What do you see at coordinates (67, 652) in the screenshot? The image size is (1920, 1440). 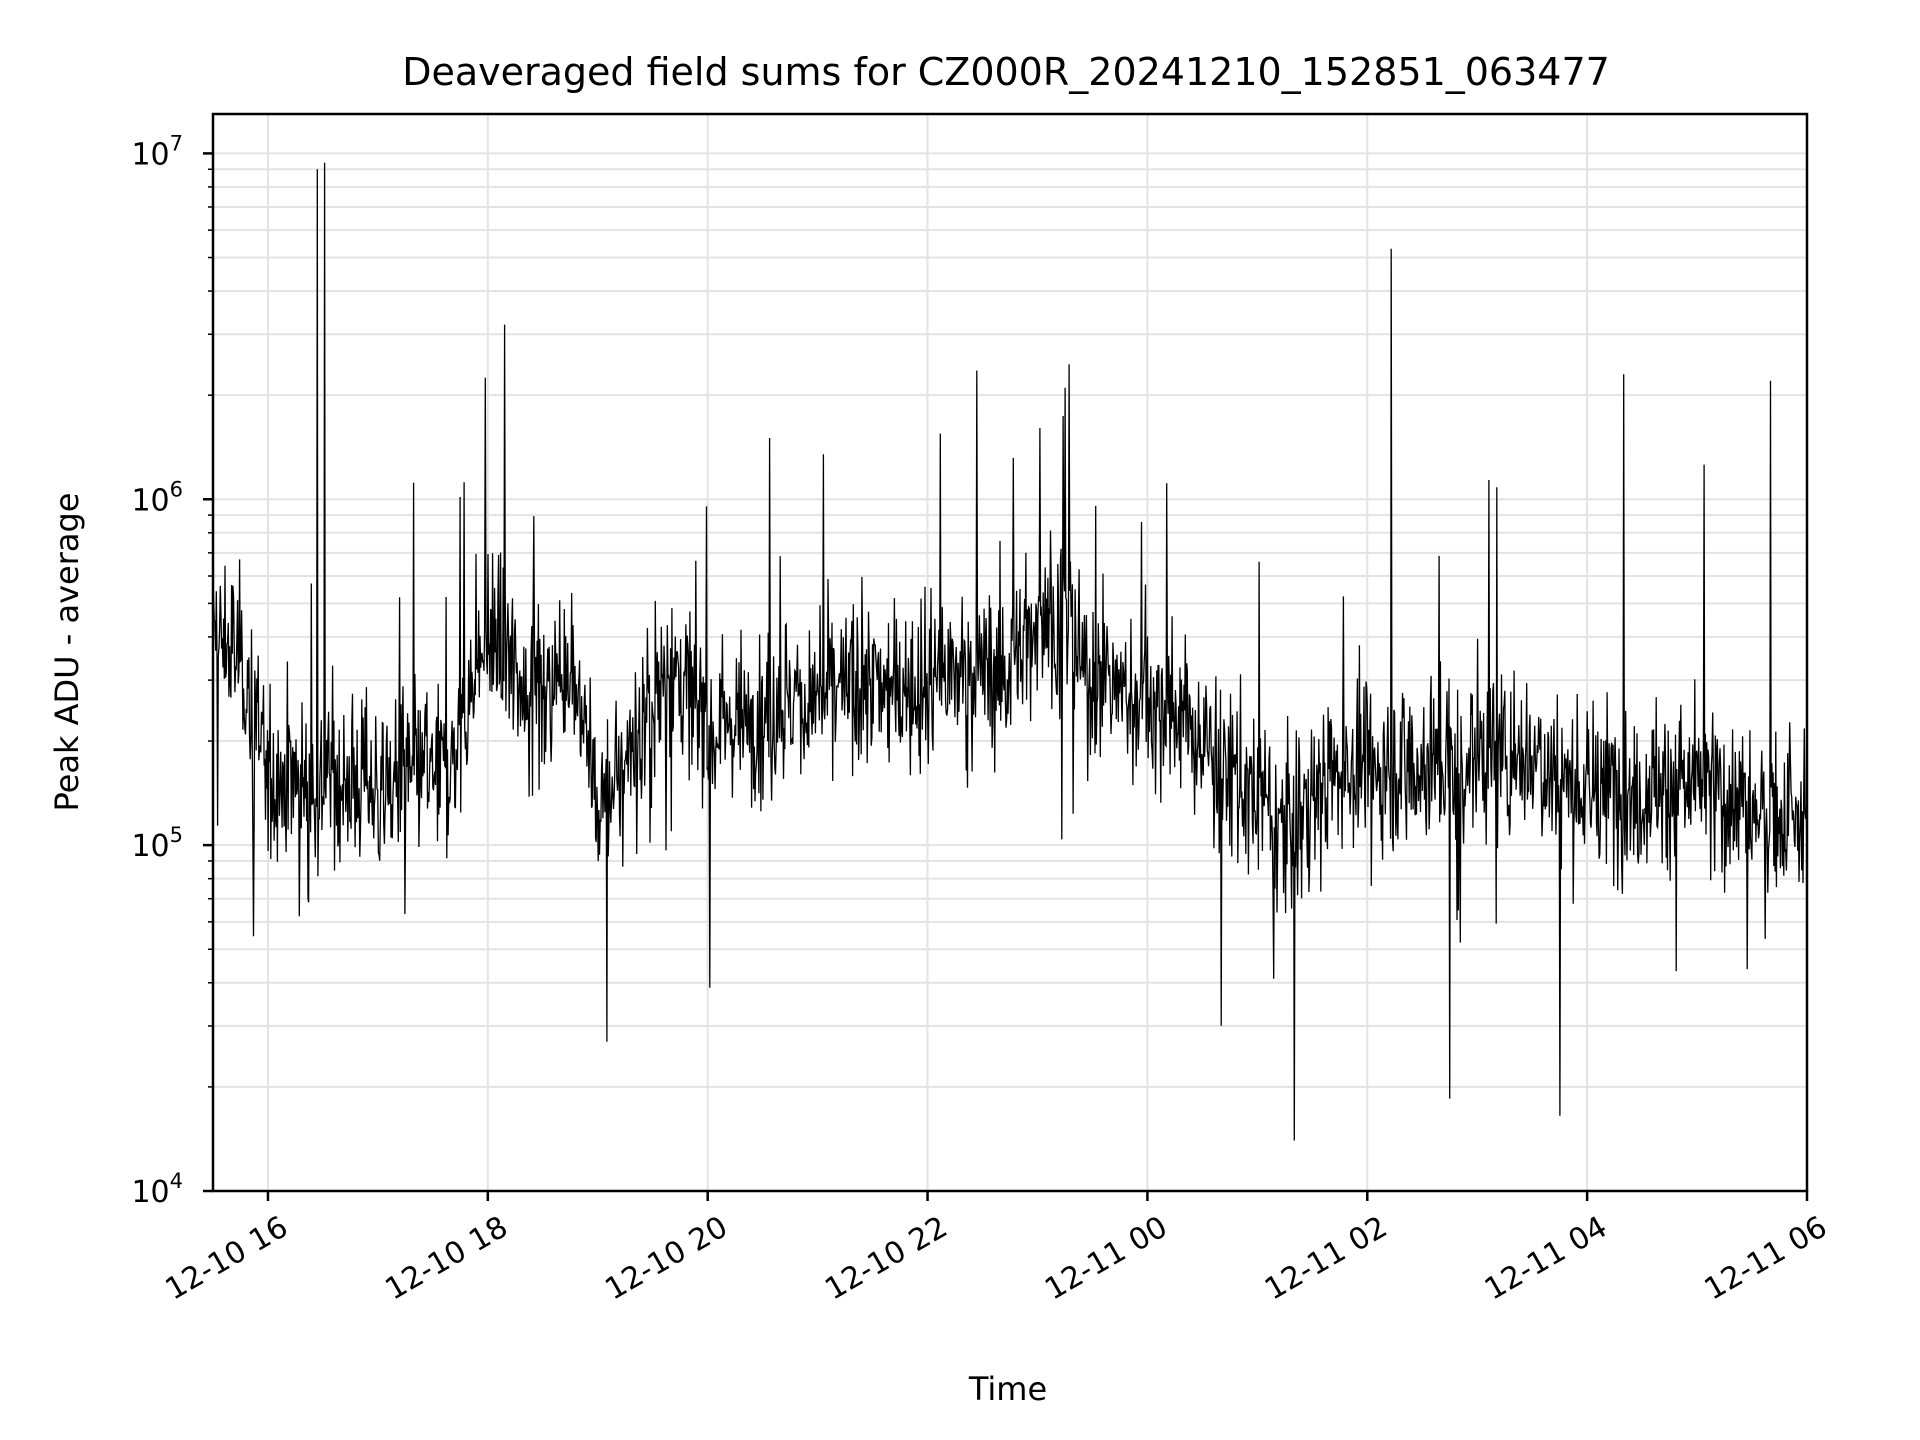 I see `y-axis-label: Peak ADU - average` at bounding box center [67, 652].